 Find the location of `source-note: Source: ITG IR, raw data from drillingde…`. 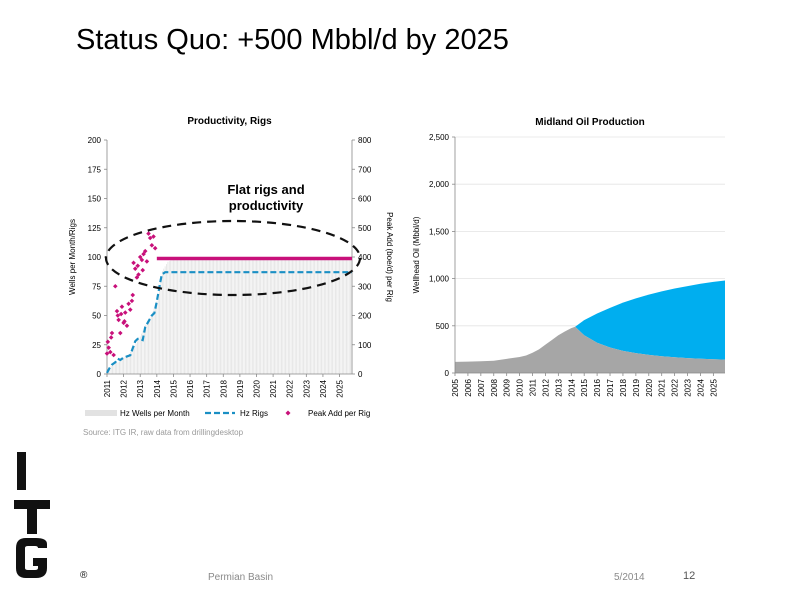

source-note: Source: ITG IR, raw data from drillingde… is located at coordinates (163, 432).